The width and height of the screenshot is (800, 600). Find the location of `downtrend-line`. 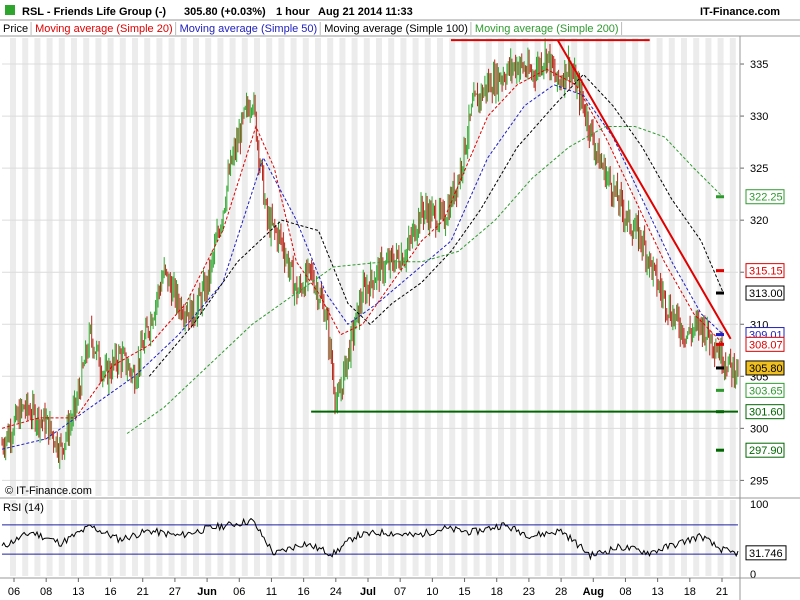

downtrend-line is located at coordinates (644, 189).